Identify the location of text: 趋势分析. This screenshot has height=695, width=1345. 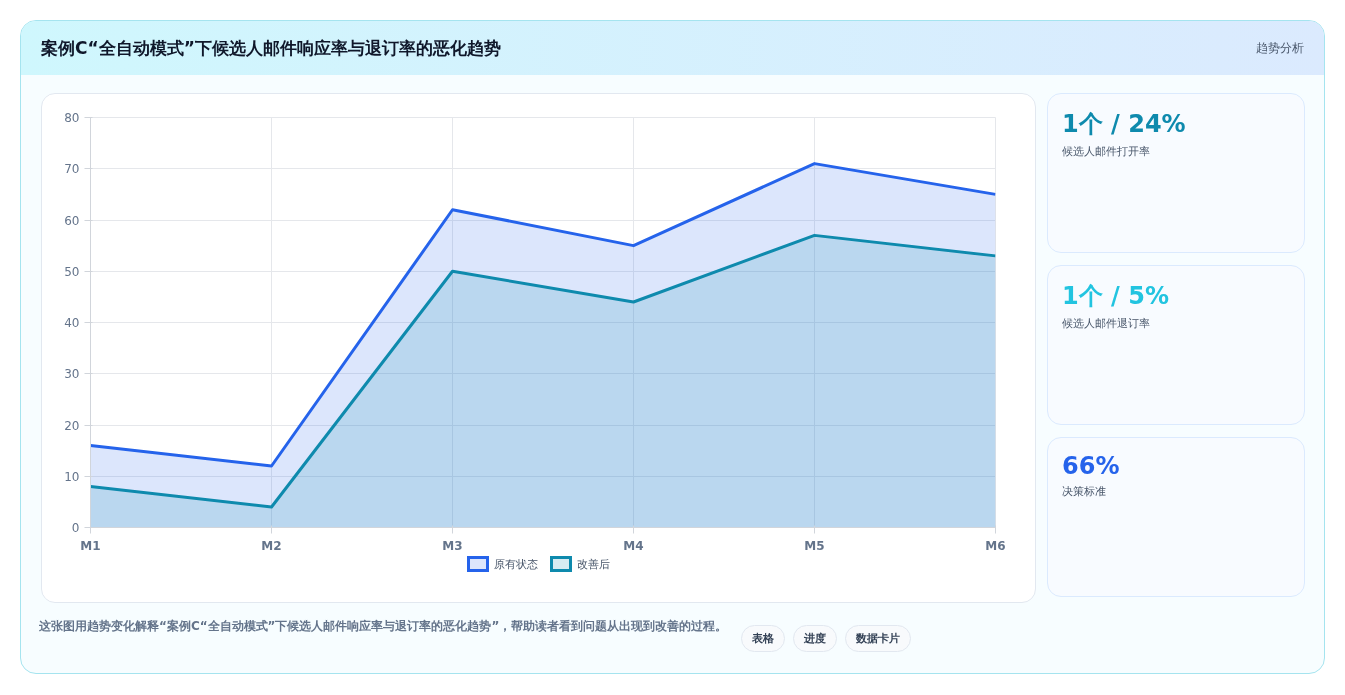
(1280, 48).